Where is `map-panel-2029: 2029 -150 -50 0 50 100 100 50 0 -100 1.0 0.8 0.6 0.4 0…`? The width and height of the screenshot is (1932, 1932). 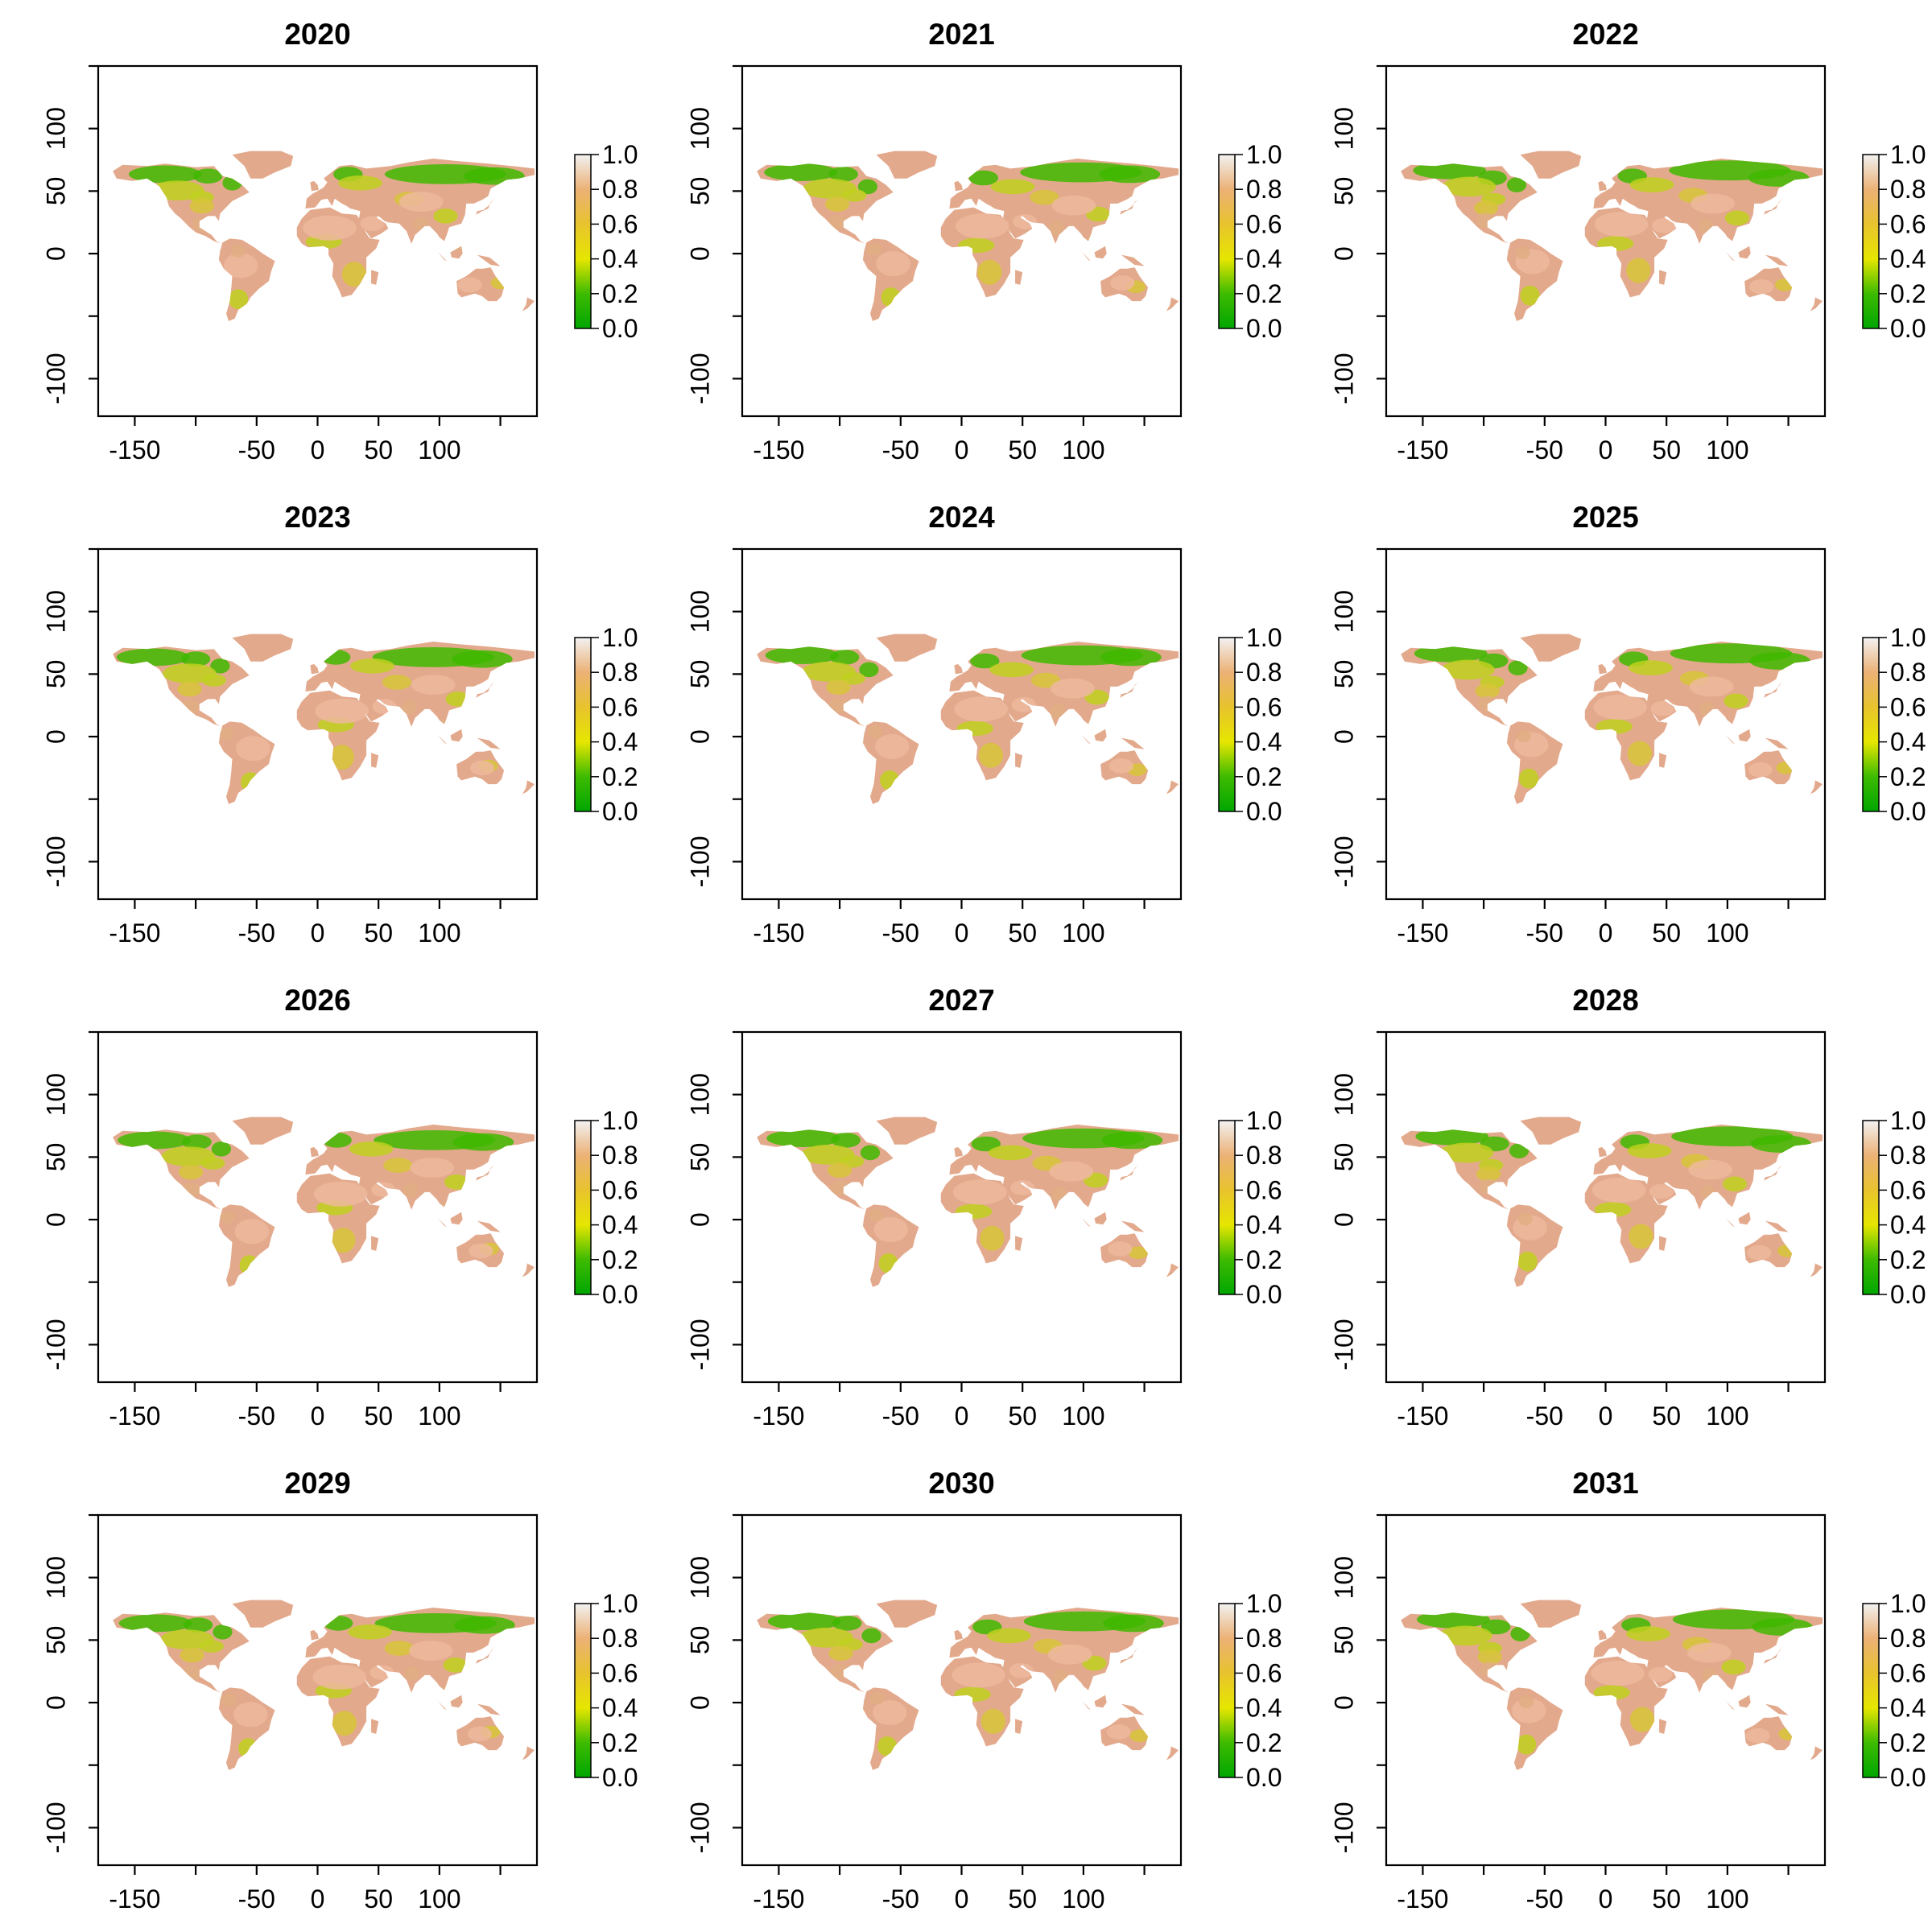
map-panel-2029: 2029 -150 -50 0 50 100 100 50 0 -100 1.0 0.8 0.6 0.4 0… is located at coordinates (339, 1690).